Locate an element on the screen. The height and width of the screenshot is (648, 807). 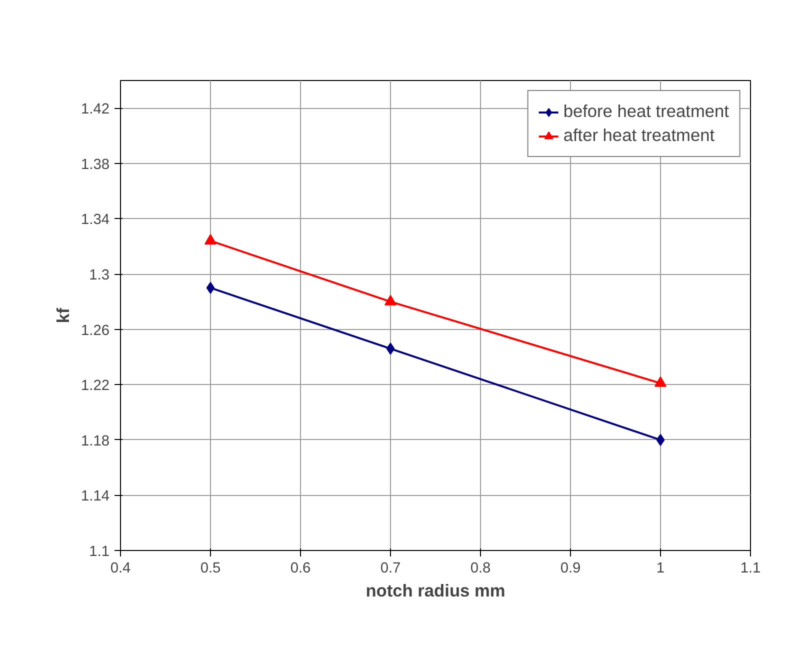
y-axis-title: kf is located at coordinates (62, 316).